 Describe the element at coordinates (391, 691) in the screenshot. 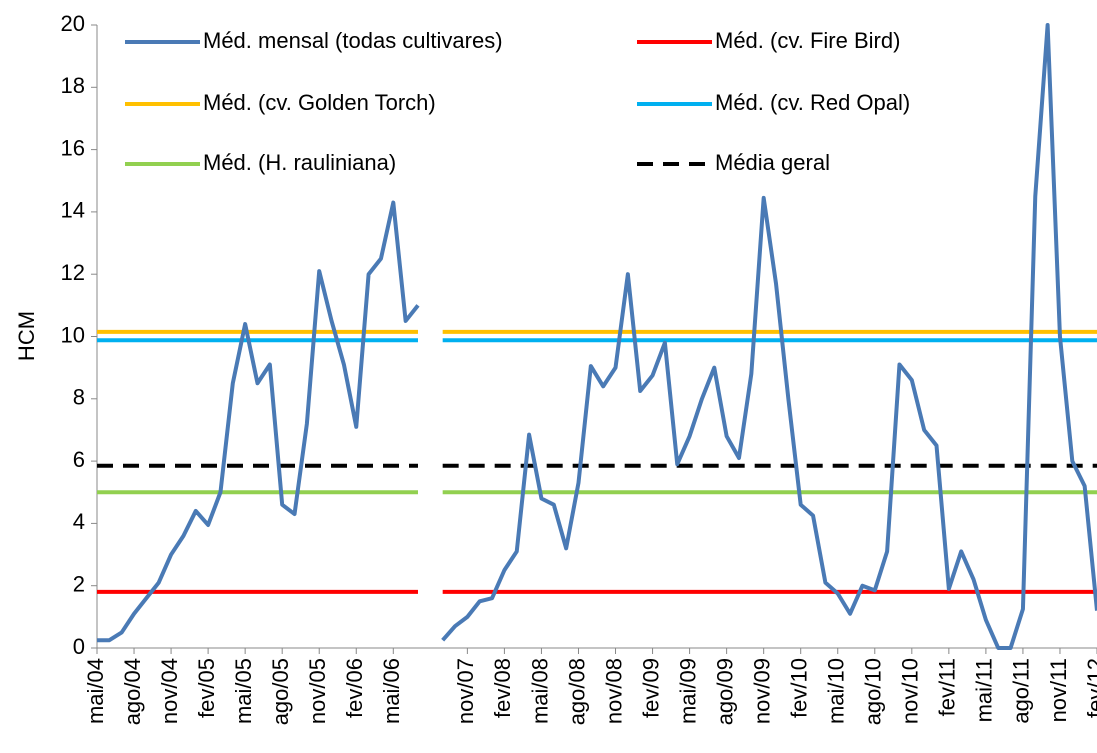

I see `x-tick-label: mai/06` at that location.